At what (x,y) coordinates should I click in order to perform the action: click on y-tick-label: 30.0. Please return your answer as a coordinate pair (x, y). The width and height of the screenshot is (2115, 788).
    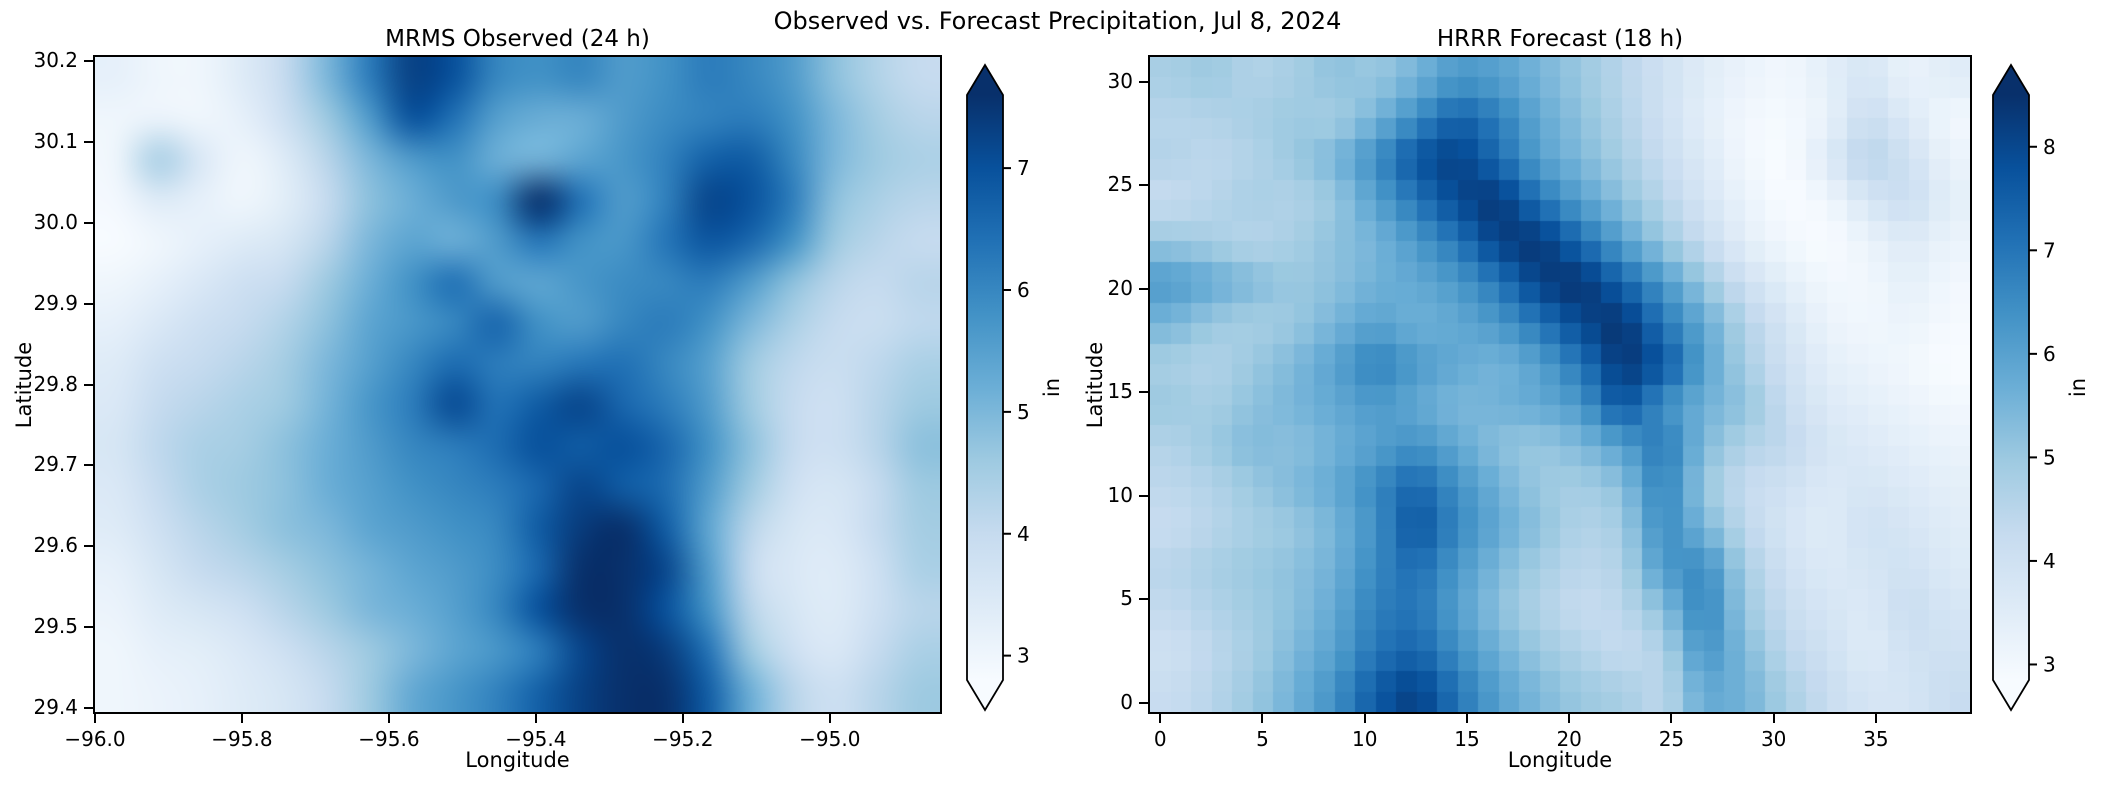
    Looking at the image, I should click on (55, 221).